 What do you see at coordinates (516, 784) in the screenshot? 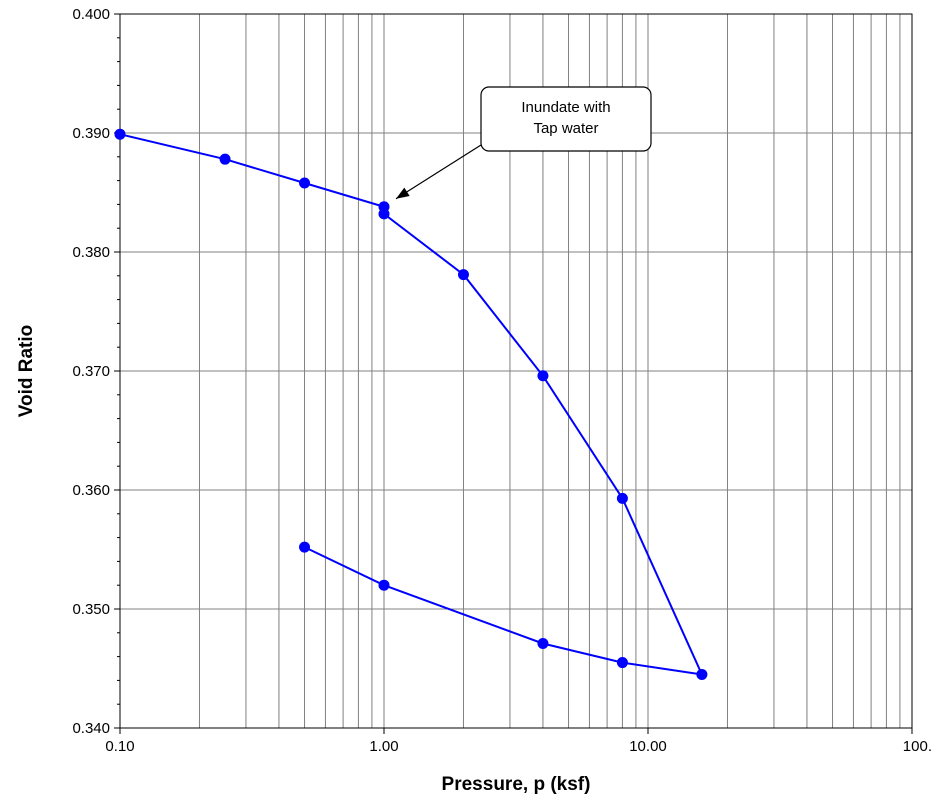
I see `x-axis-title: Pressure, p (ksf)` at bounding box center [516, 784].